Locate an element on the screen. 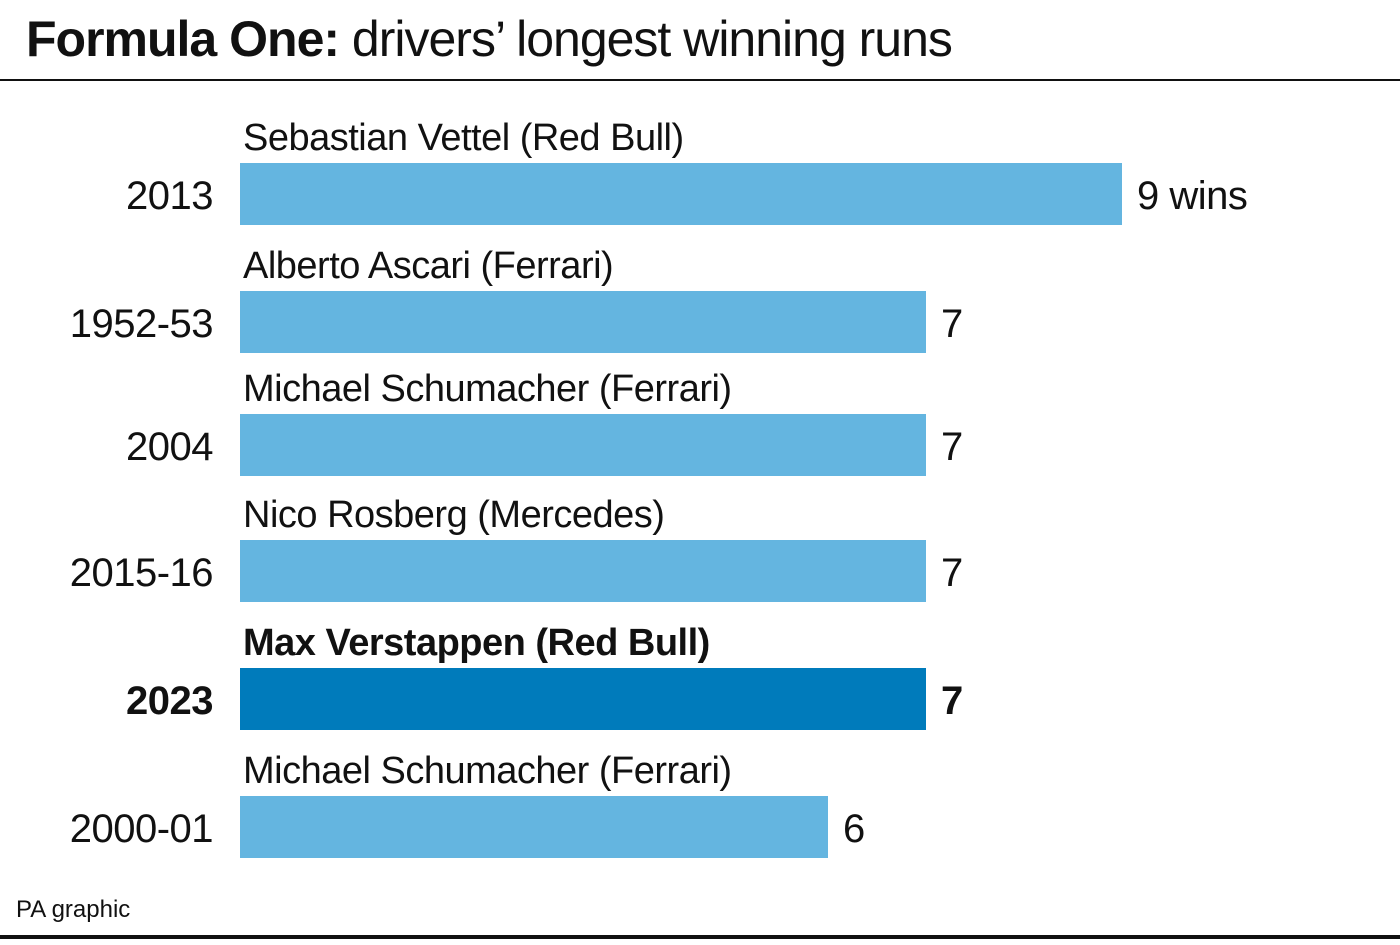 This screenshot has width=1400, height=945. year-label: 2015-16 is located at coordinates (141, 573).